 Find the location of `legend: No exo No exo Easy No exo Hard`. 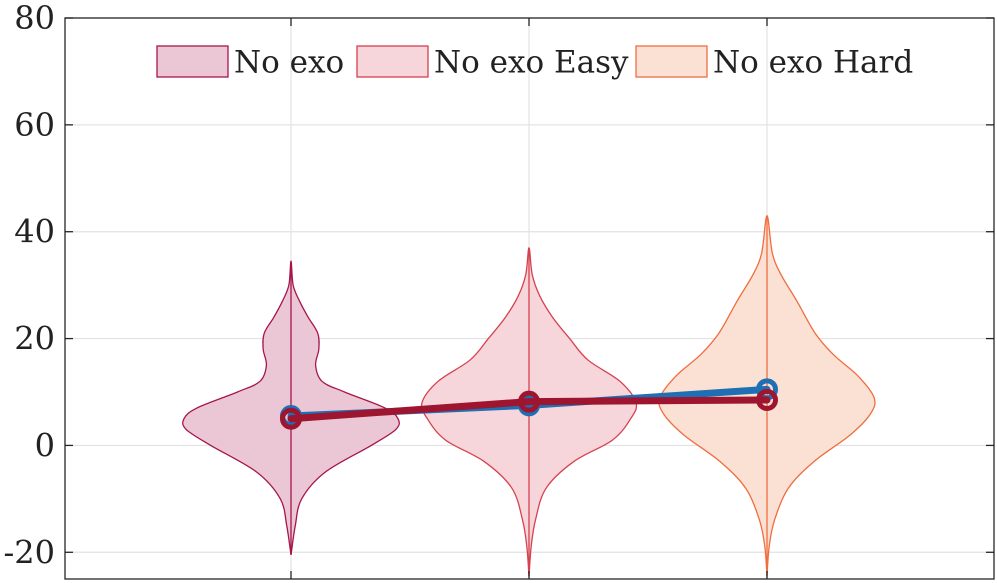

legend: No exo No exo Easy No exo Hard is located at coordinates (534, 63).